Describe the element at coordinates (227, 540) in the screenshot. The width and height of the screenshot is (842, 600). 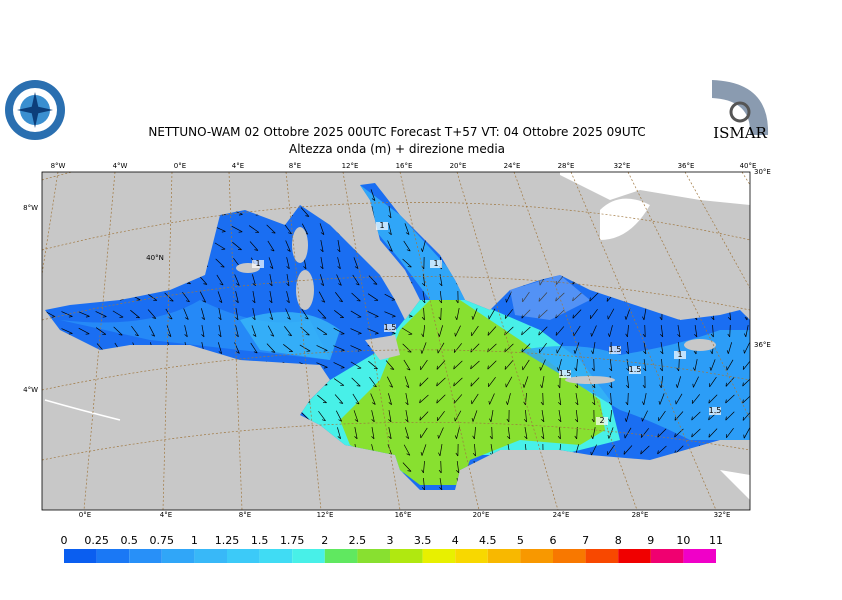
I see `colorbar-label: 1.25` at that location.